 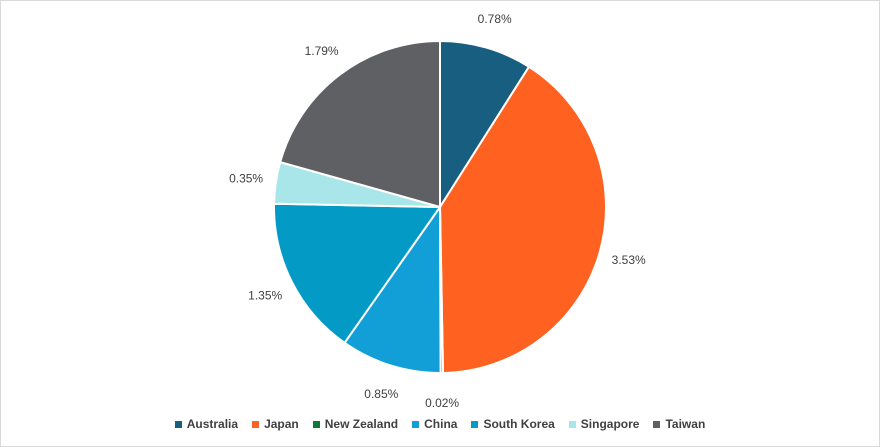 What do you see at coordinates (322, 51) in the screenshot?
I see `data-label-taiwan: 1.79%` at bounding box center [322, 51].